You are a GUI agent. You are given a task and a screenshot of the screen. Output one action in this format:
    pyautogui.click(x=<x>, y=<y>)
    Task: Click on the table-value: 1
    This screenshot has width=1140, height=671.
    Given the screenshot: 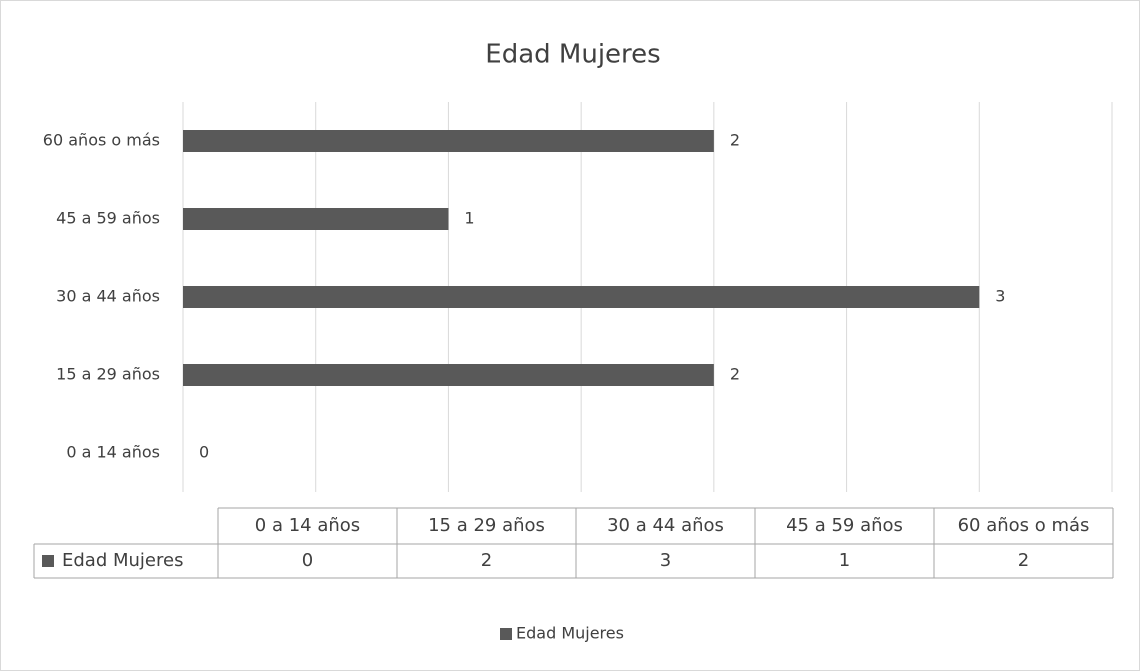 What is the action you would take?
    pyautogui.click(x=844, y=560)
    